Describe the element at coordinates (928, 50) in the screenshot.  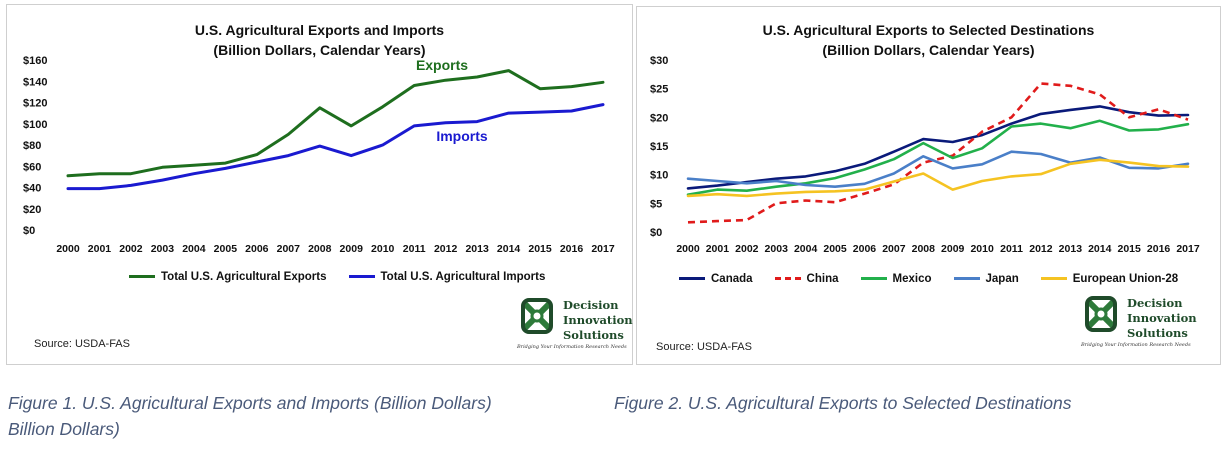
I see `chart2-title-line2: (Billion Dollars, Calendar Years)` at that location.